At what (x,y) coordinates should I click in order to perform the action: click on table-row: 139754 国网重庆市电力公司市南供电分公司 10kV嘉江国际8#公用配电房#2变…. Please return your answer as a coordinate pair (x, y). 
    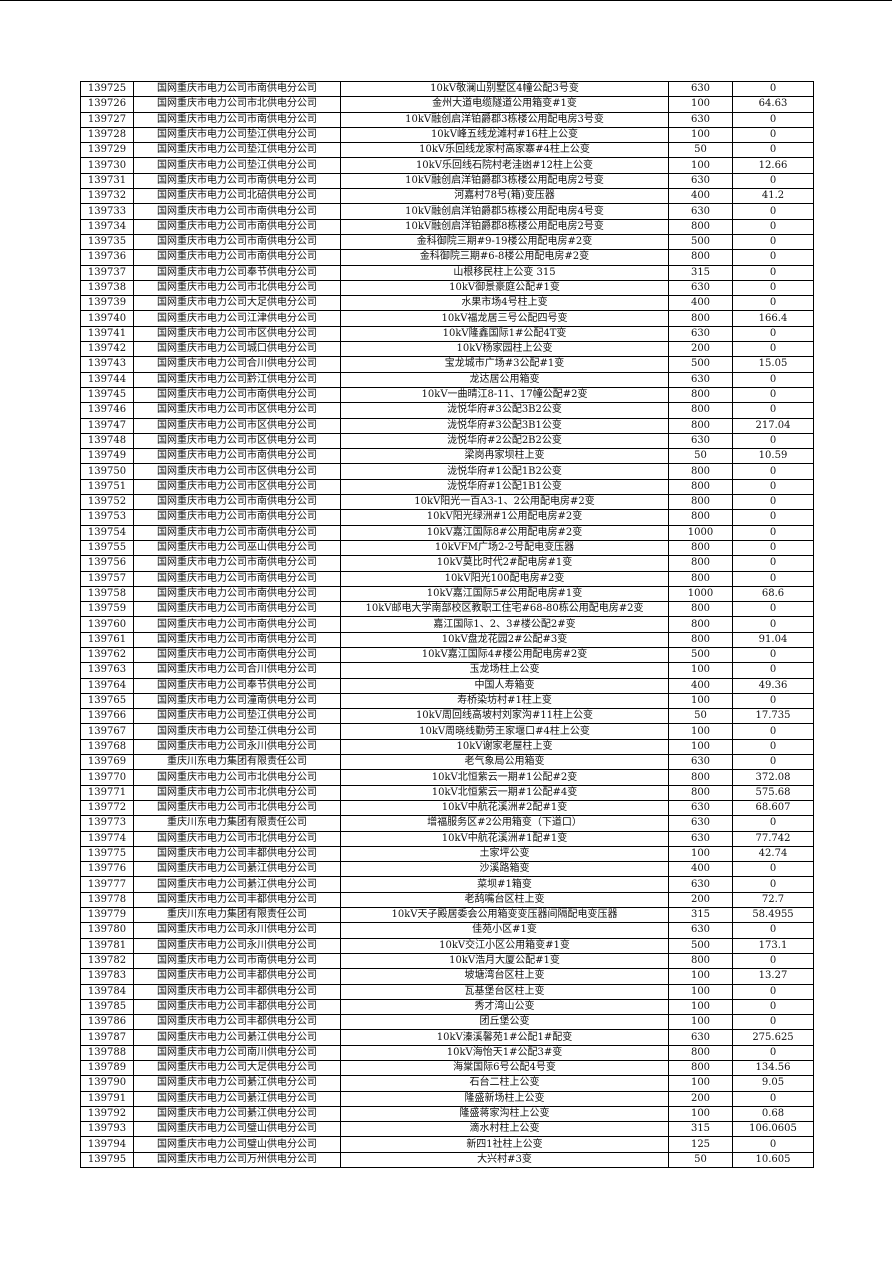
    Looking at the image, I should click on (447, 532).